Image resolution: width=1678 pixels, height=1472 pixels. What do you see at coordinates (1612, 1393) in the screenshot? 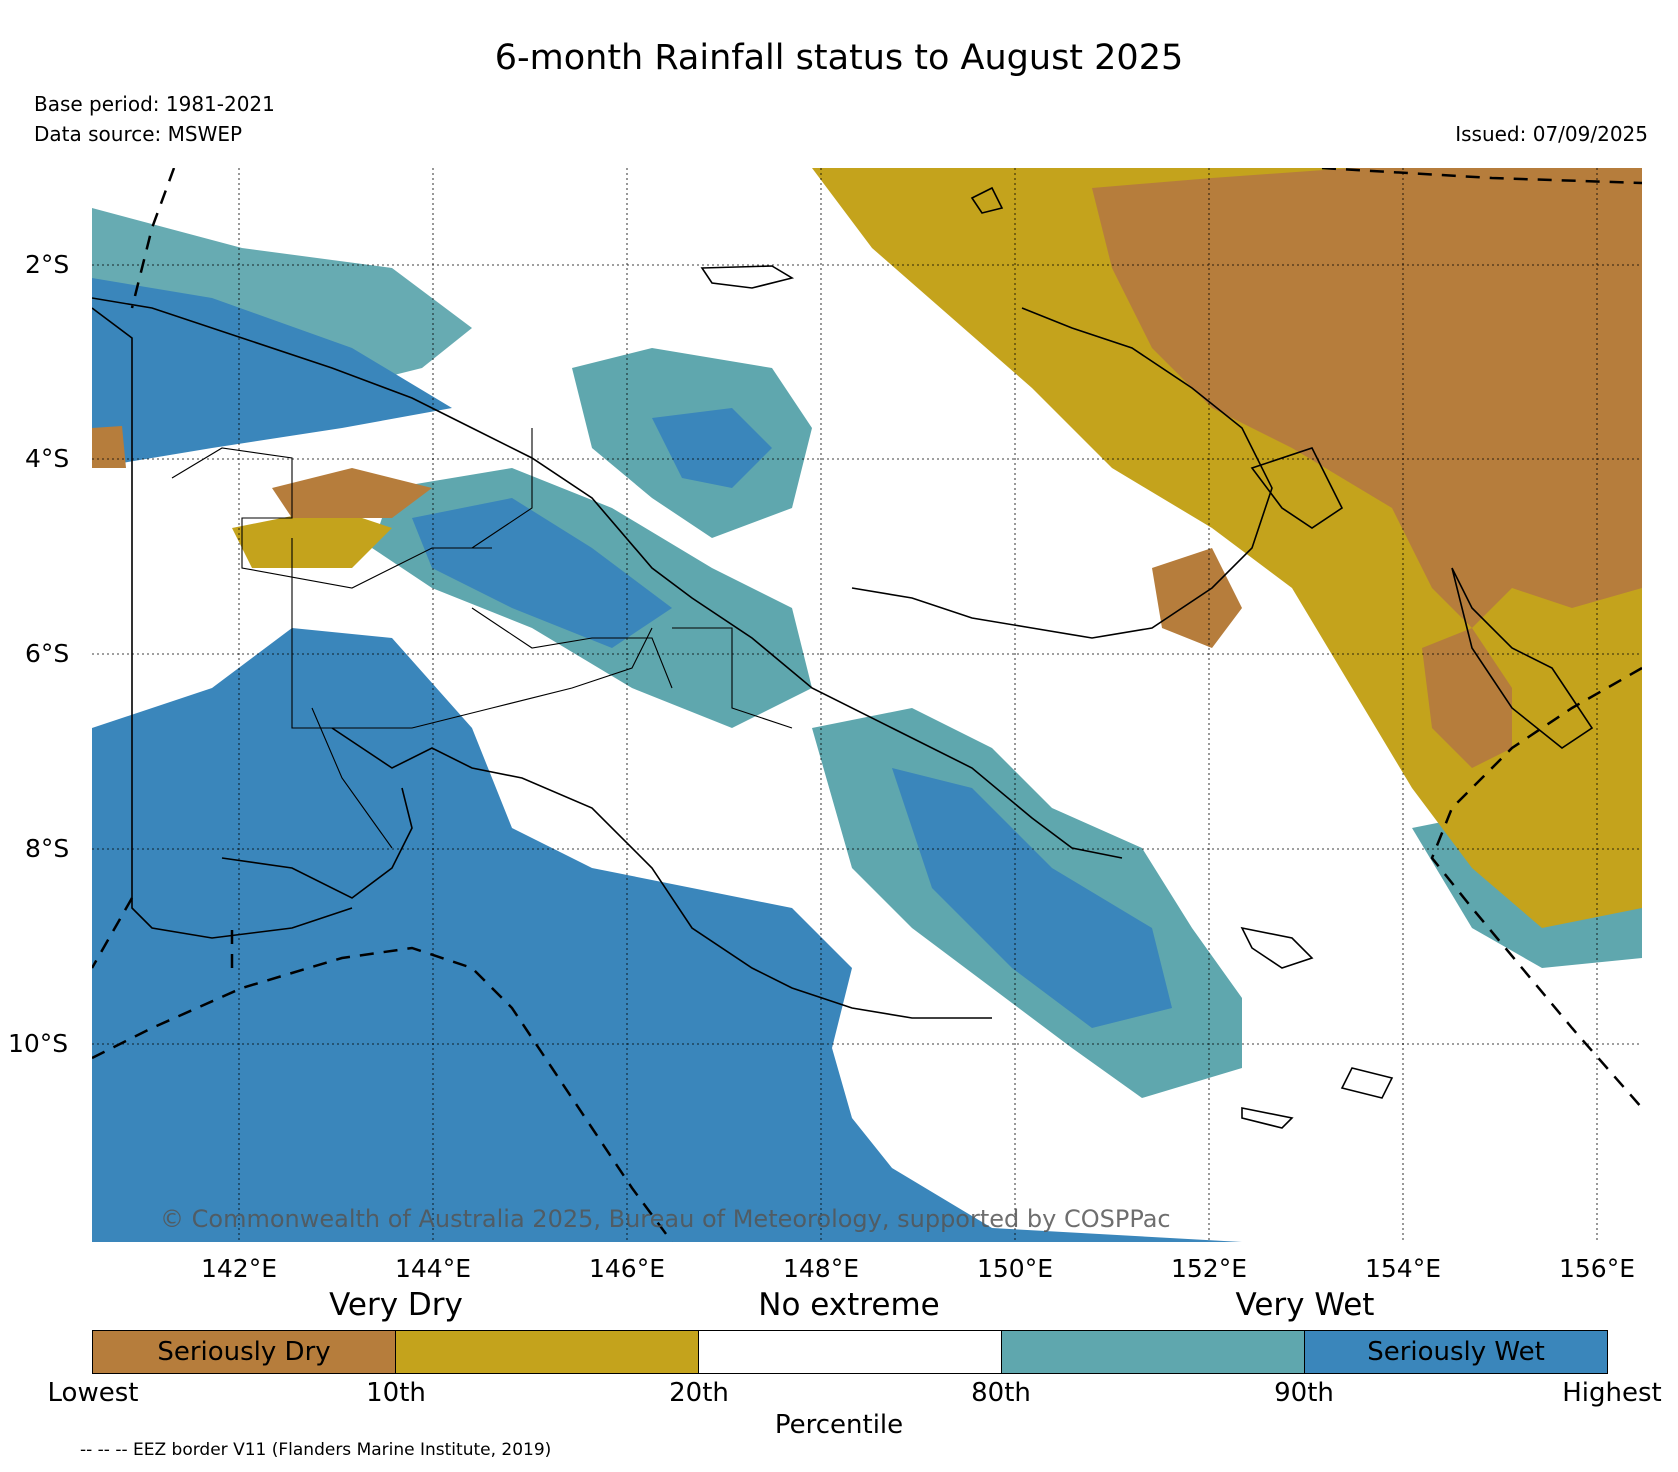
I see `legend-tick: Highest` at bounding box center [1612, 1393].